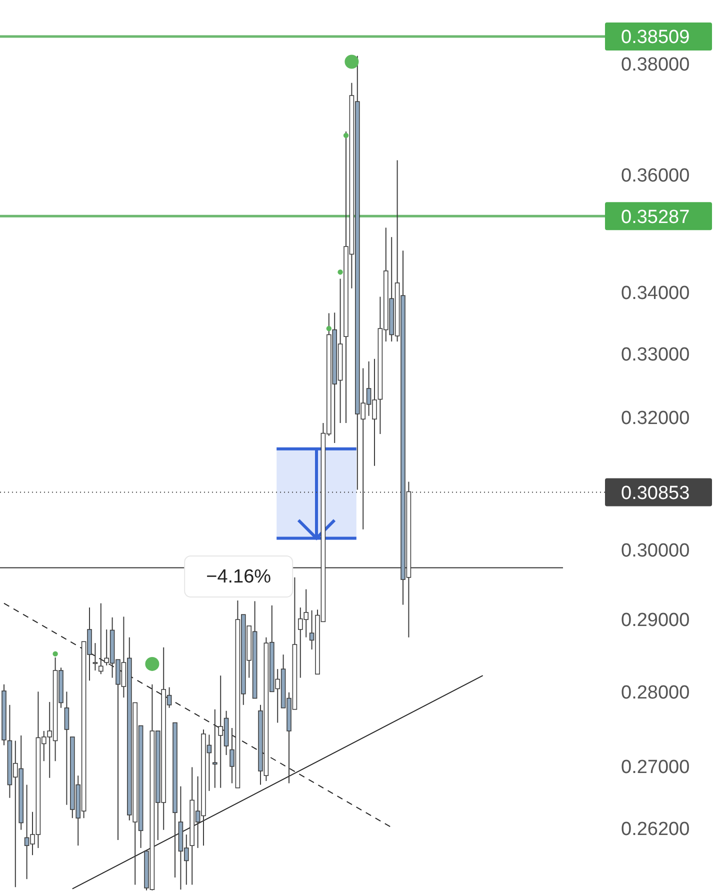 The width and height of the screenshot is (720, 892). Describe the element at coordinates (655, 493) in the screenshot. I see `ref-line-label: 0.30853` at that location.